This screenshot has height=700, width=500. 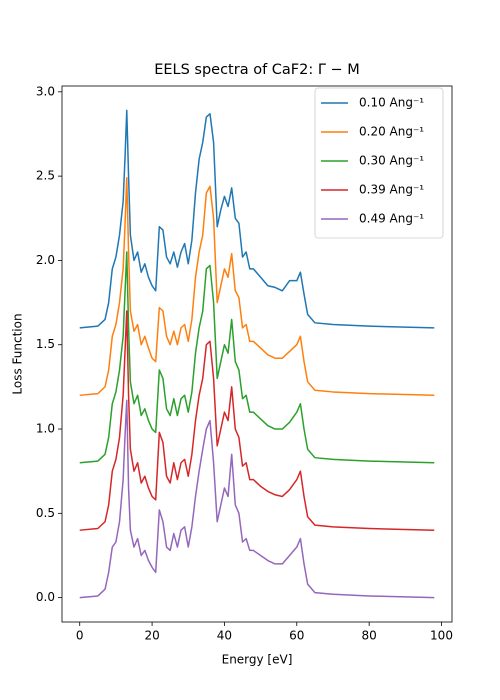 What do you see at coordinates (257, 660) in the screenshot?
I see `x-axis-label: Energy [eV]` at bounding box center [257, 660].